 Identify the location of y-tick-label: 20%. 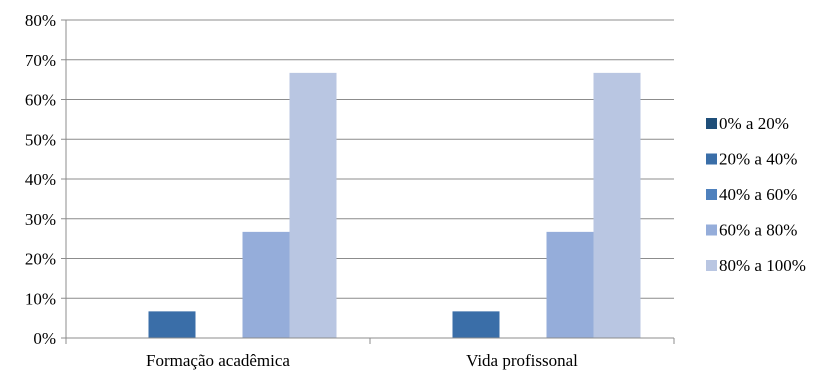
(40, 259).